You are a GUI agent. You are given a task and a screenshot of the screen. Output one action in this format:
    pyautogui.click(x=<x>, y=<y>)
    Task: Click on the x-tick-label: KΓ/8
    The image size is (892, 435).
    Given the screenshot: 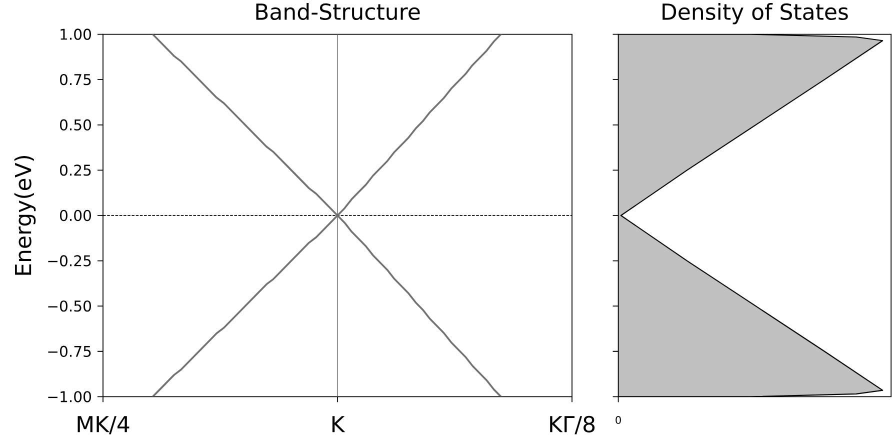 What is the action you would take?
    pyautogui.click(x=572, y=425)
    